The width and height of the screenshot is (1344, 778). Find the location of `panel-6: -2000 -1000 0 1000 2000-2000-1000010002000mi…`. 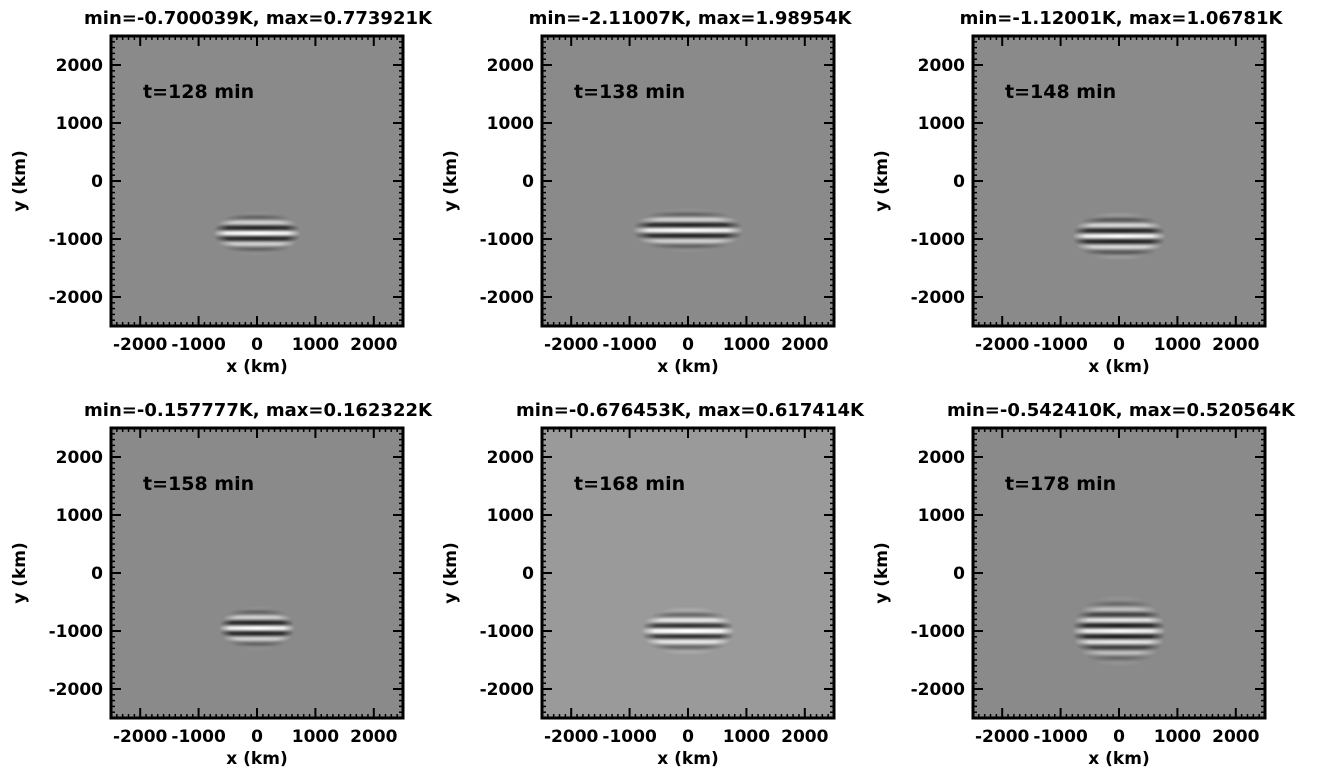

panel-6: -2000 -1000 0 1000 2000-2000-1000010002000mi… is located at coordinates (1084, 584).